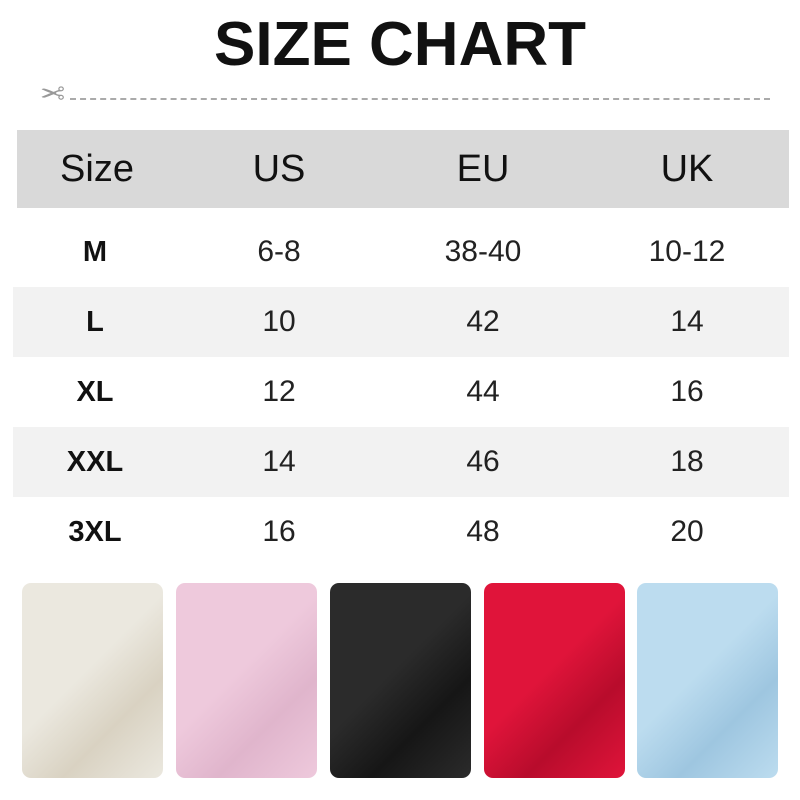 The width and height of the screenshot is (800, 800). Describe the element at coordinates (401, 532) in the screenshot. I see `table-row: 3XL 16 48 20` at that location.